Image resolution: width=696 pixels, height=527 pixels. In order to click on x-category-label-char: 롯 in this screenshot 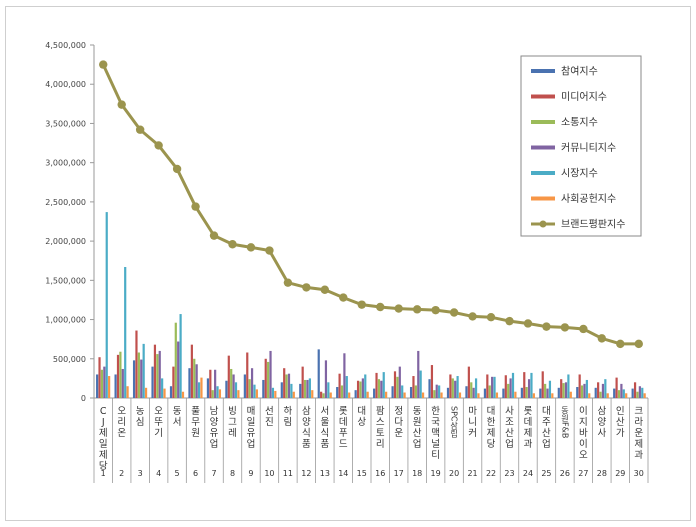, I will do `click(528, 411)`.